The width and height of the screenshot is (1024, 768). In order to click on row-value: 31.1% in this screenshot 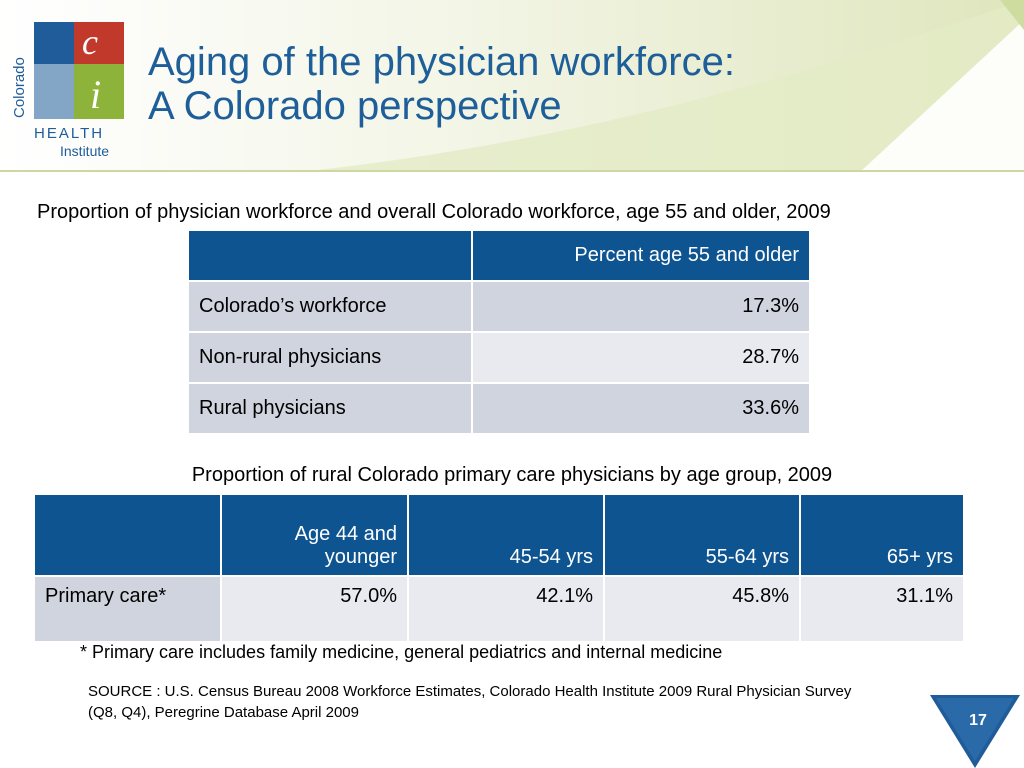, I will do `click(882, 609)`.